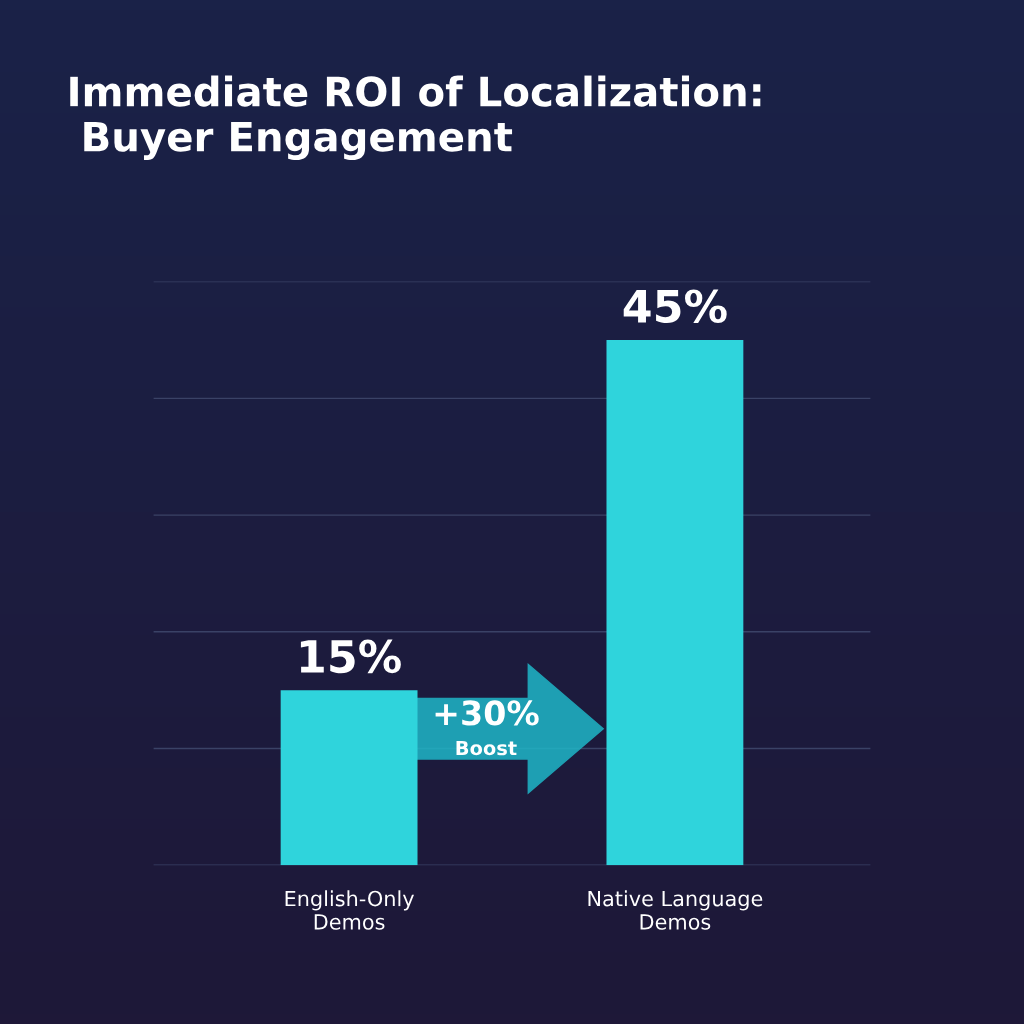 The width and height of the screenshot is (1024, 1024). Describe the element at coordinates (675, 306) in the screenshot. I see `data-label: 45%` at that location.